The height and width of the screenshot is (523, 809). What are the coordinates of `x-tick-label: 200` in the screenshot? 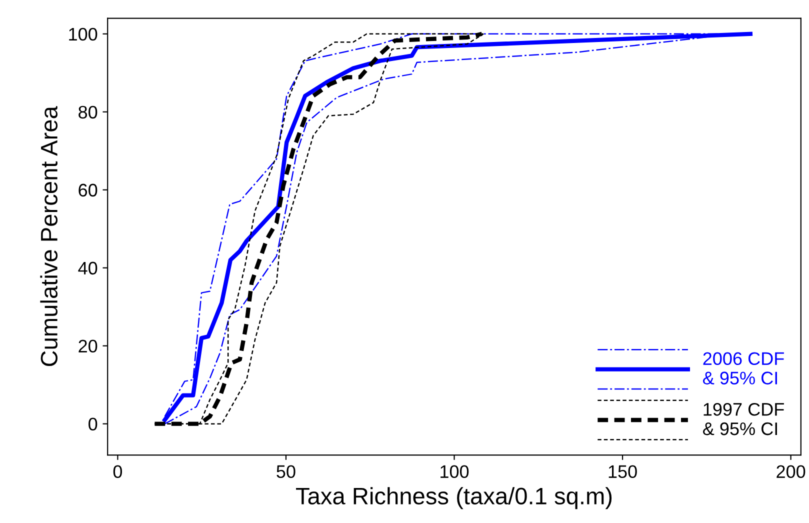 It's located at (791, 471).